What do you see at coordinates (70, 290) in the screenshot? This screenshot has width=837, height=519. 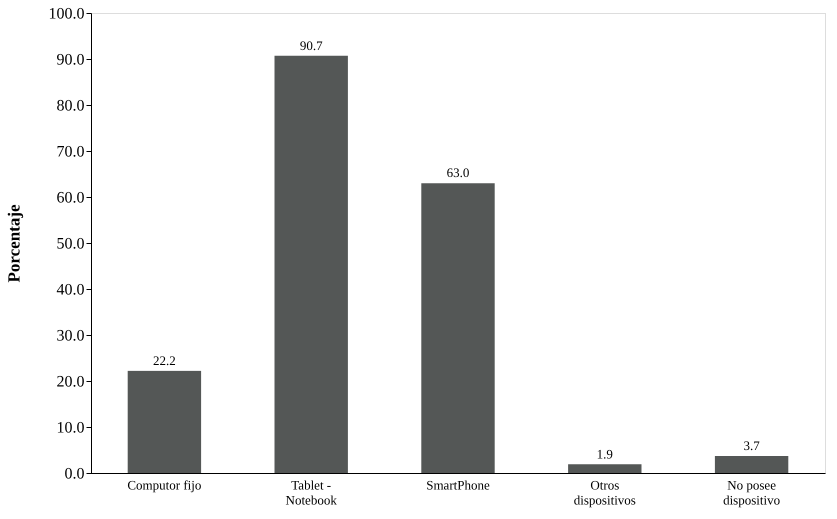 I see `y-tick-label: 40.0` at bounding box center [70, 290].